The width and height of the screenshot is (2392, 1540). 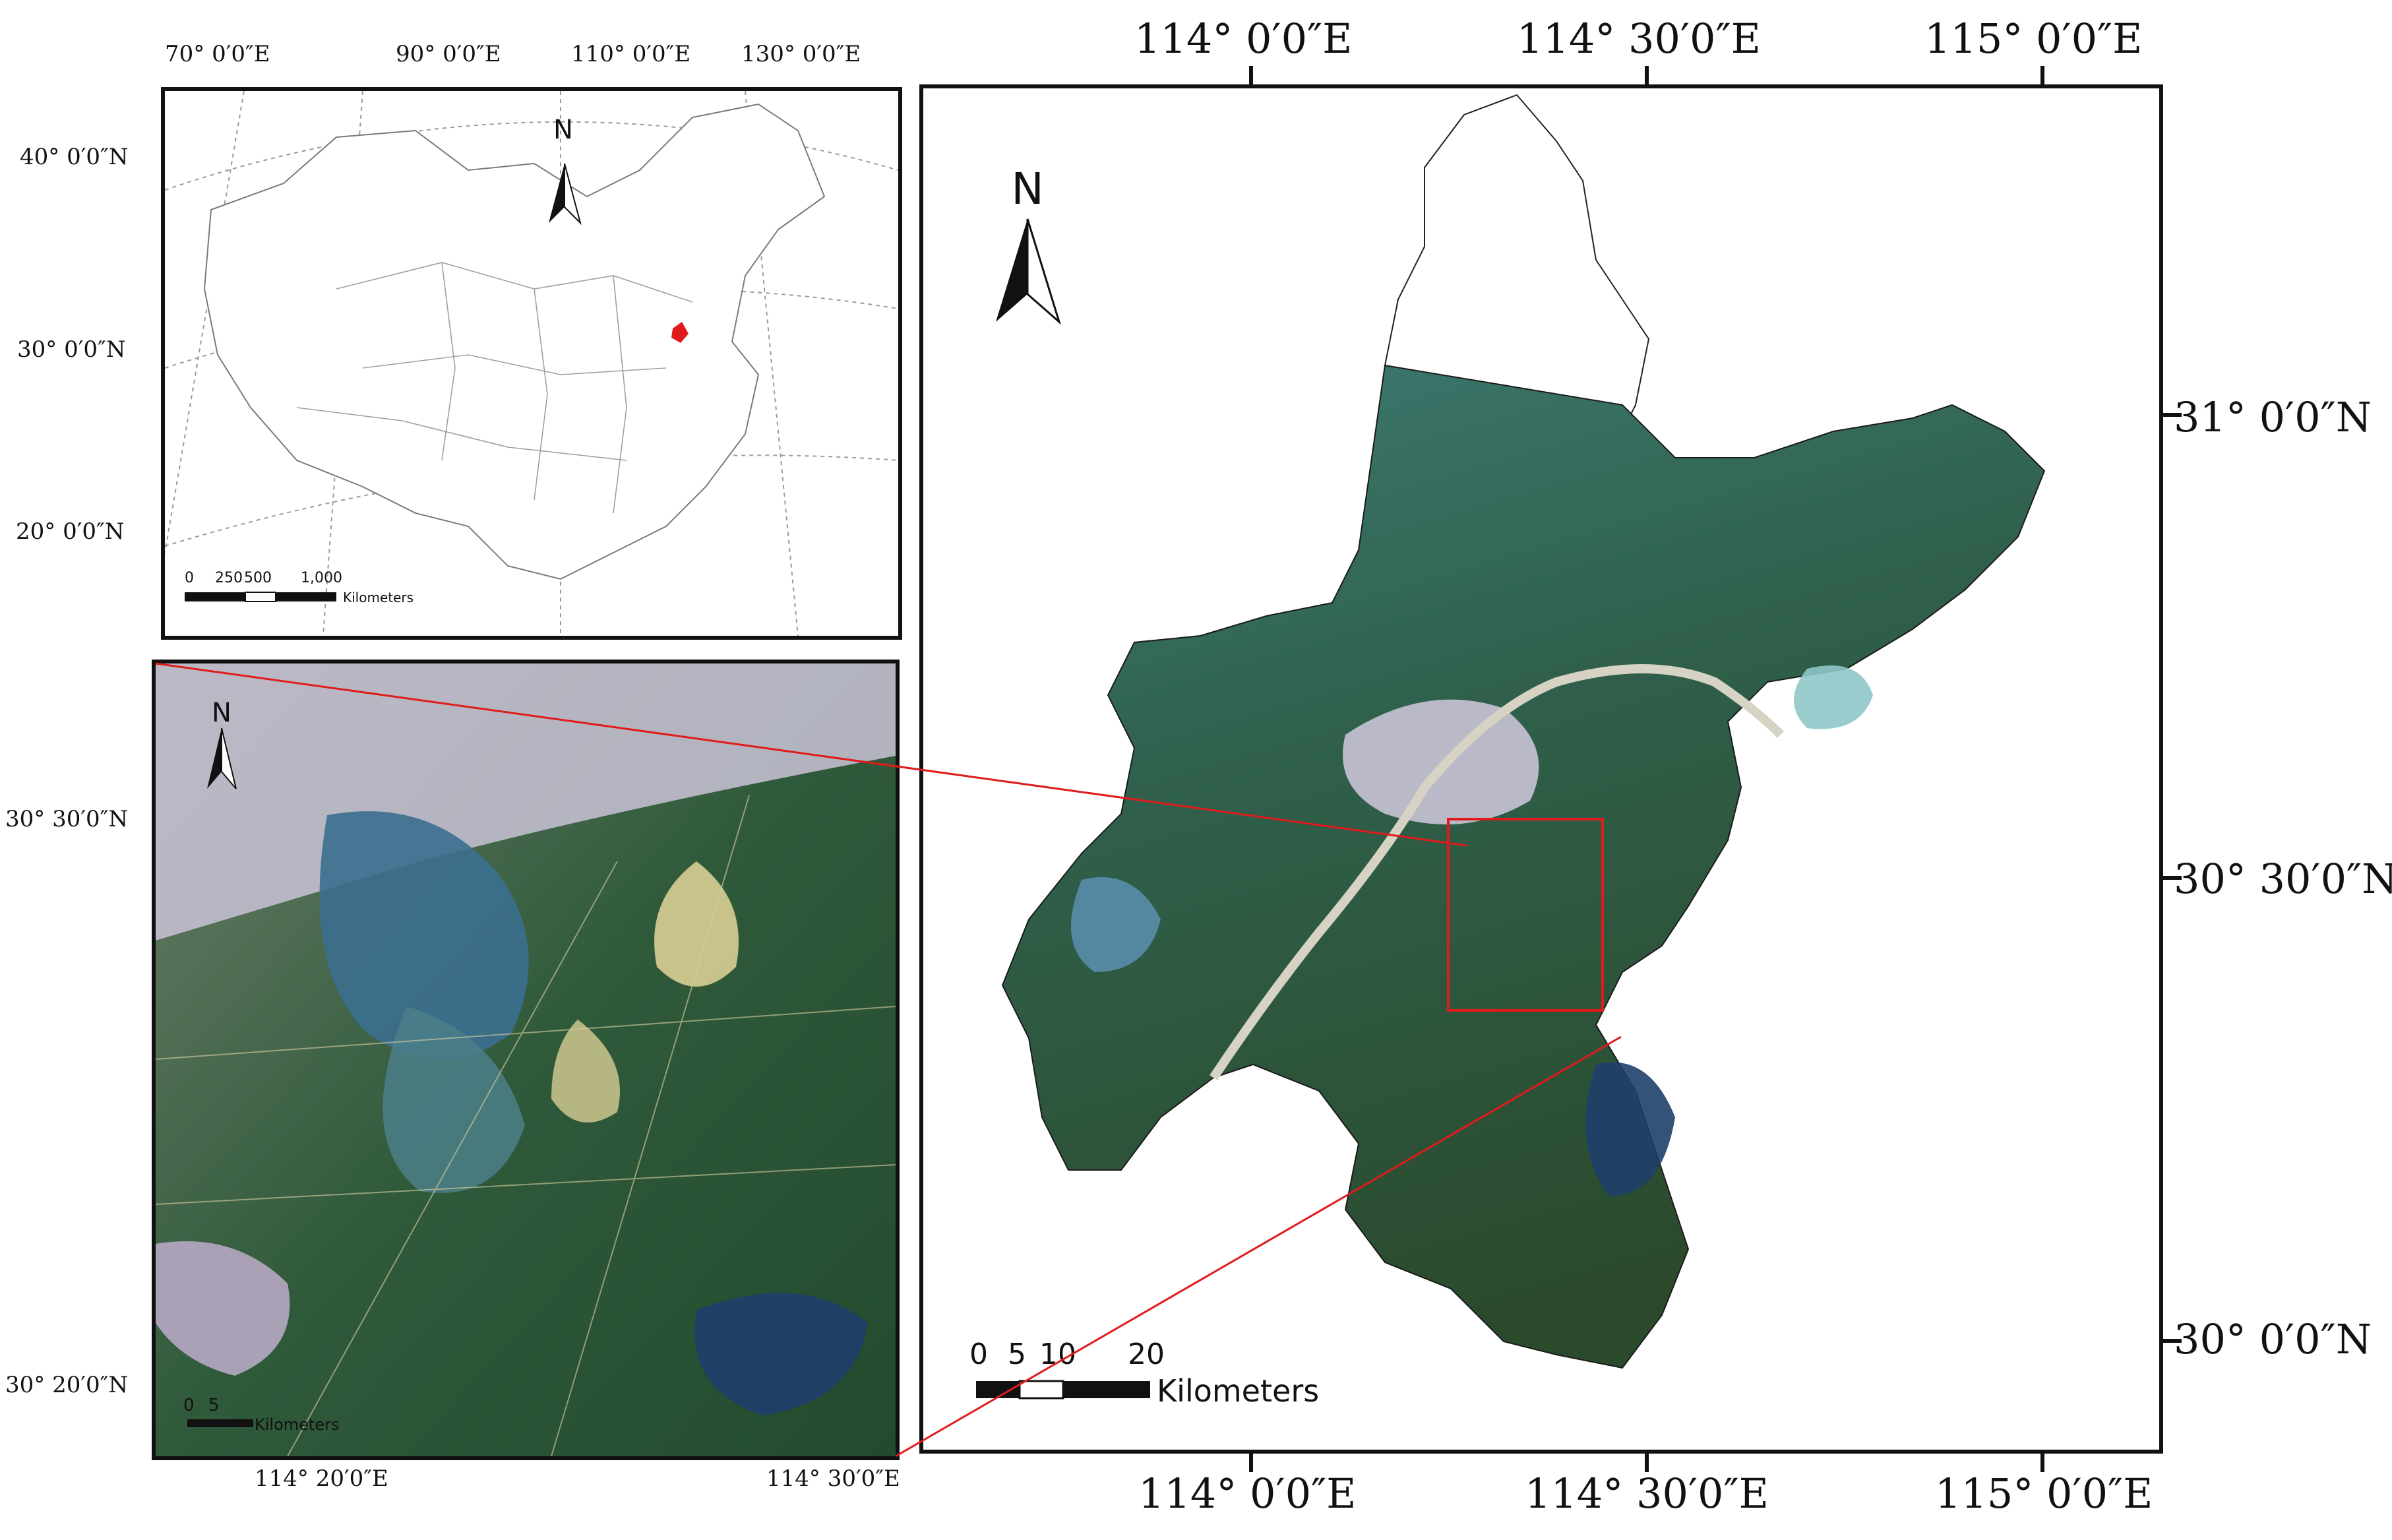 I want to click on china-top-tick: 130° 0′0″E, so click(x=801, y=54).